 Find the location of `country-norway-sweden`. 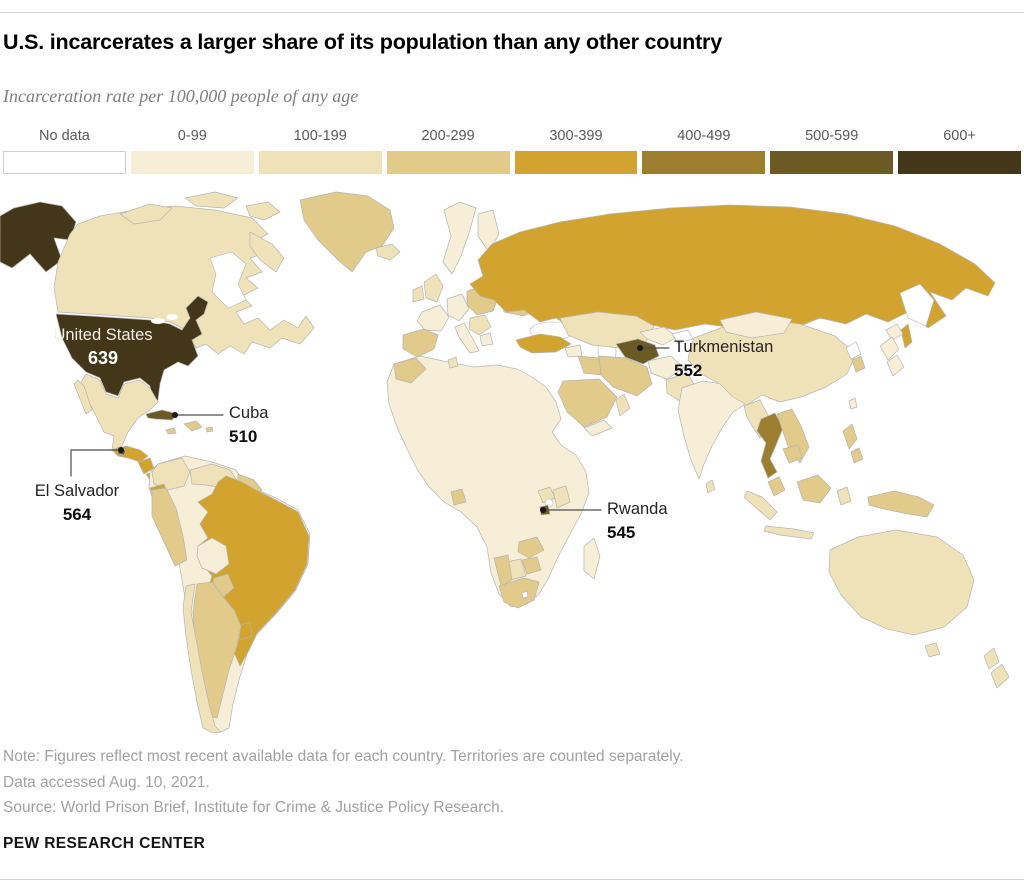

country-norway-sweden is located at coordinates (459, 238).